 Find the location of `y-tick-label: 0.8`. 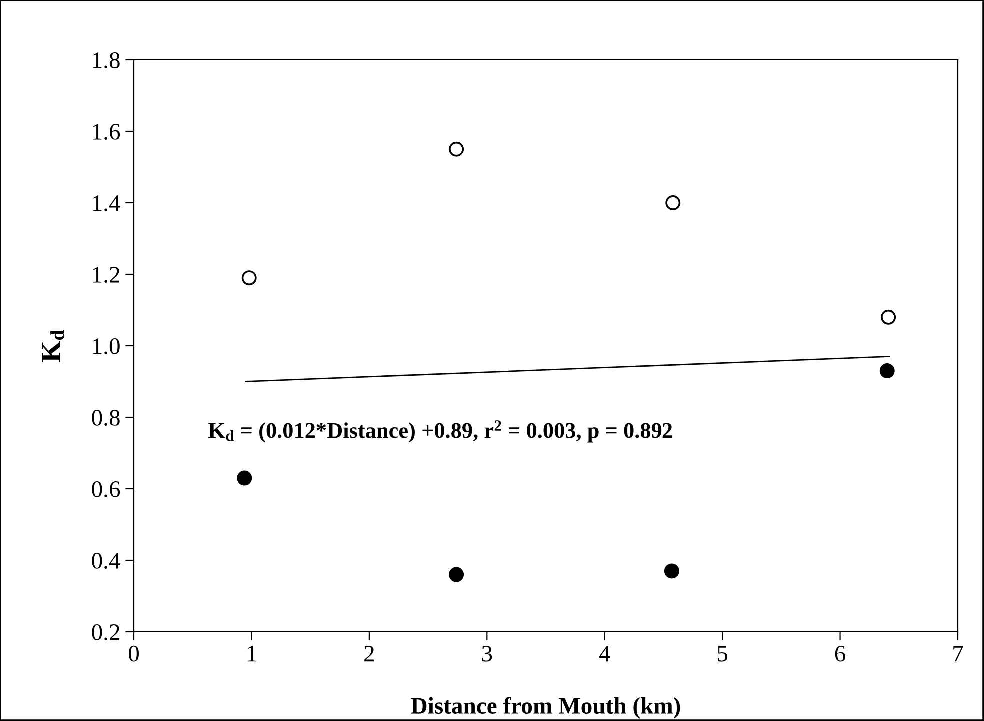

y-tick-label: 0.8 is located at coordinates (106, 418).